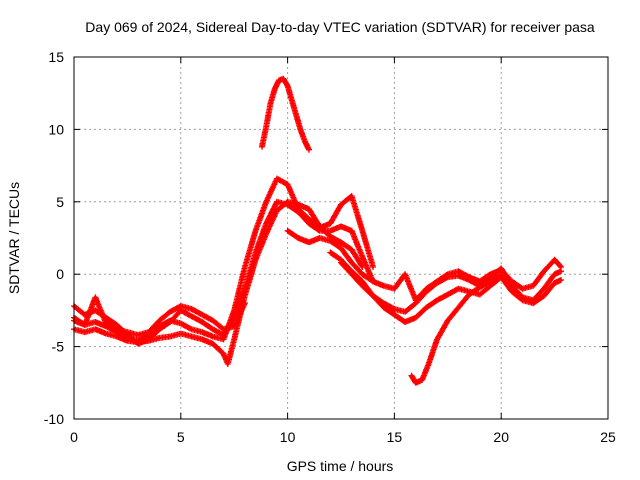 The height and width of the screenshot is (480, 640). What do you see at coordinates (456, 329) in the screenshot?
I see `series-track-h` at bounding box center [456, 329].